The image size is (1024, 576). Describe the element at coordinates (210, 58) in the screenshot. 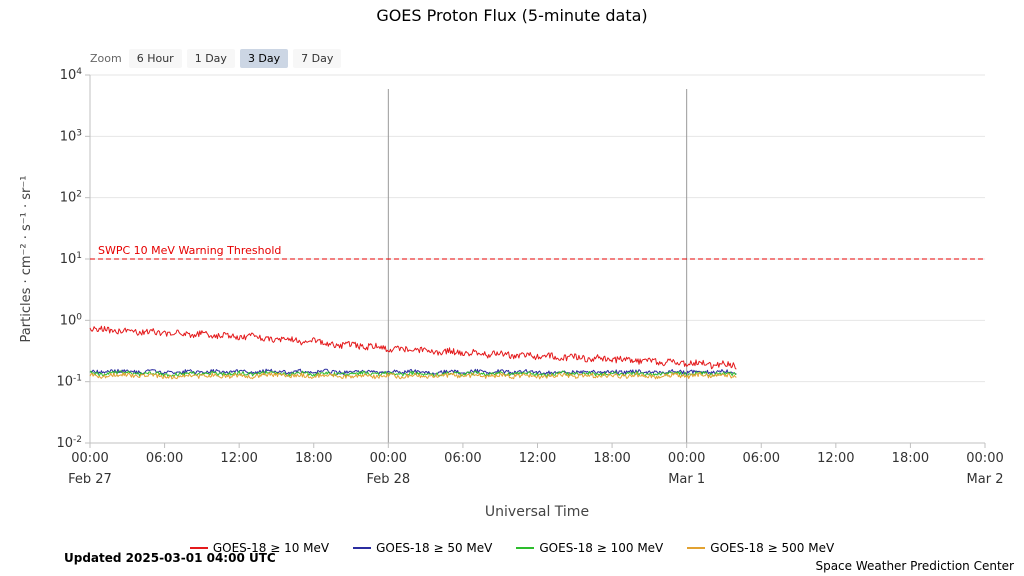

I see `zoom-button-1-day: 1 Day` at that location.